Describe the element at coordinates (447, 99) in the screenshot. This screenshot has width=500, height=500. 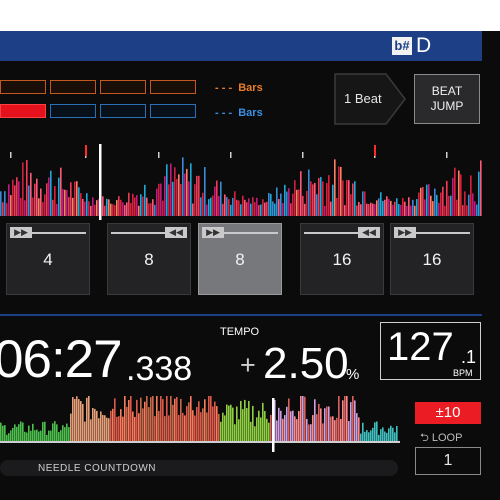
I see `beat-jump-button: BEAT JUMP` at that location.